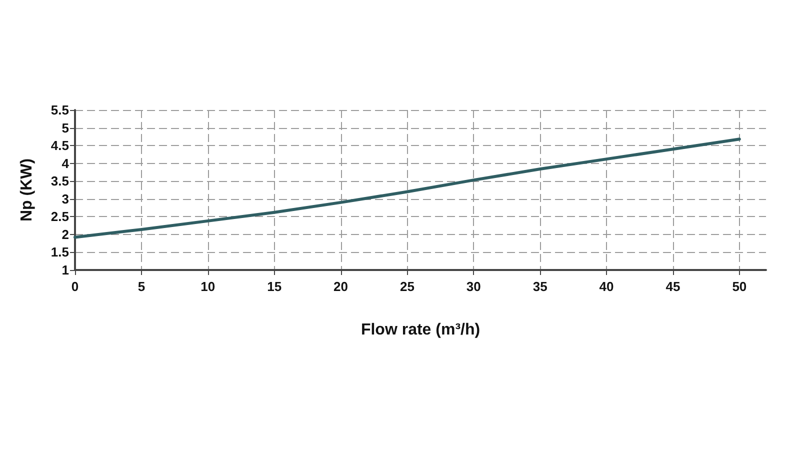 The width and height of the screenshot is (800, 450). What do you see at coordinates (473, 286) in the screenshot?
I see `x-tick-label: 30` at bounding box center [473, 286].